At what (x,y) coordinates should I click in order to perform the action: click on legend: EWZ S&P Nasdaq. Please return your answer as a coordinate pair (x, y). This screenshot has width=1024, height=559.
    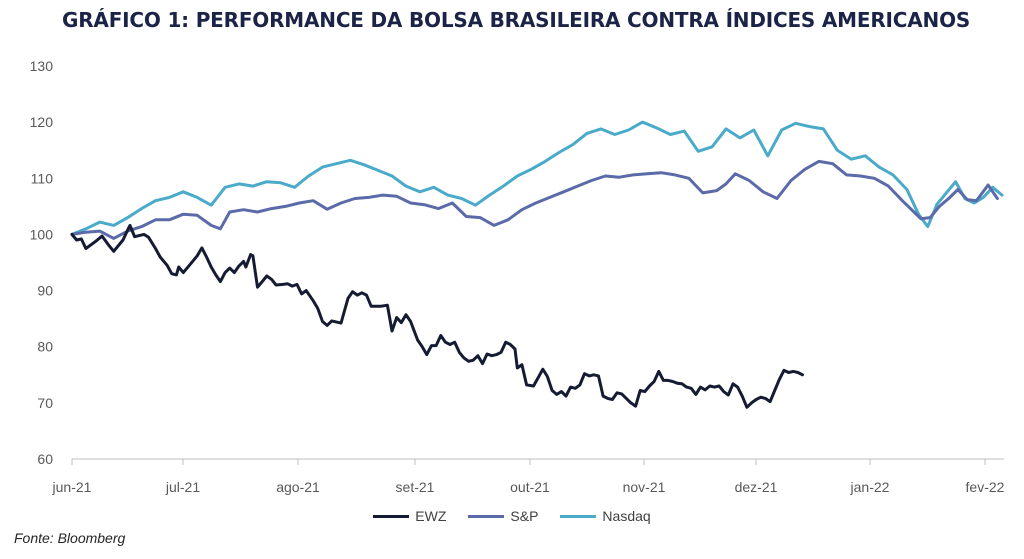
    Looking at the image, I should click on (512, 516).